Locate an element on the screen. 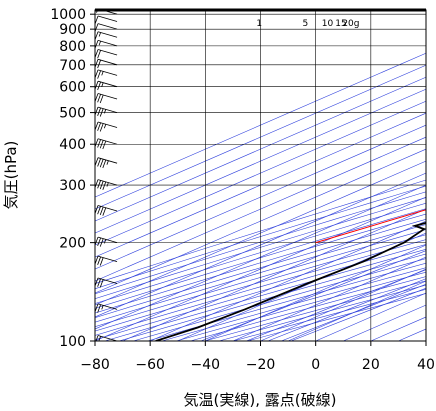 Image resolution: width=436 pixels, height=411 pixels. y-tick-label: 1000 is located at coordinates (68, 15).